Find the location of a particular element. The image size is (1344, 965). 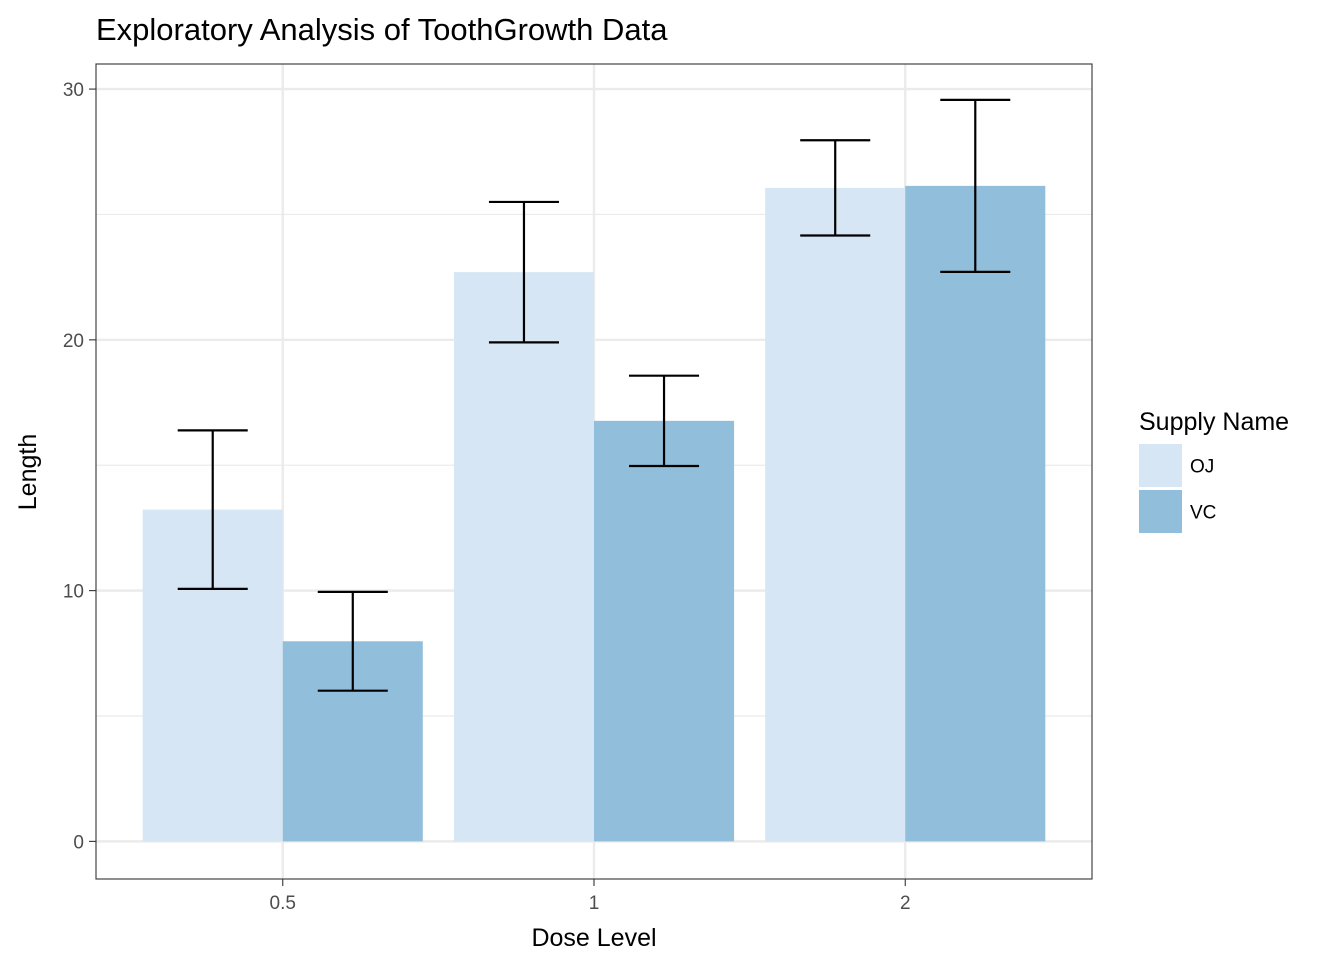

x-tick-label: 0.5 is located at coordinates (283, 903).